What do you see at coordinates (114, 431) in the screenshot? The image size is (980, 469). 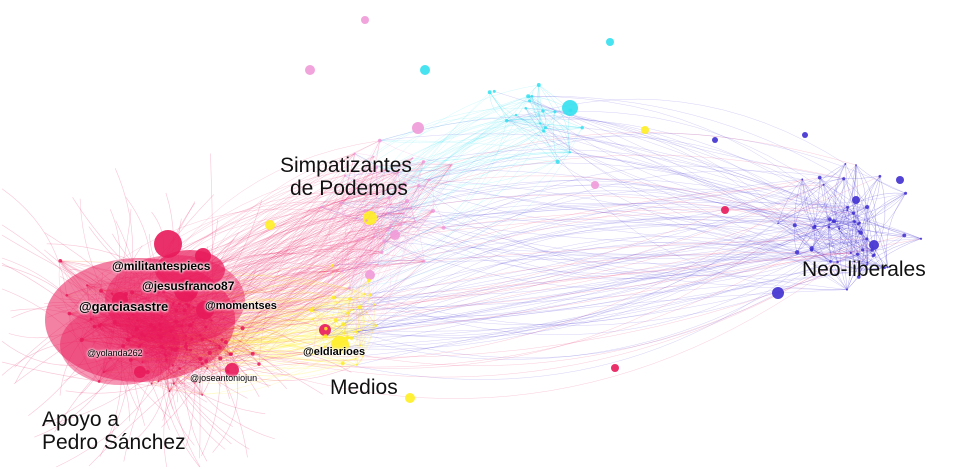 I see `cluster-label-pedro: Apoyo a Pedro Sánchez` at bounding box center [114, 431].